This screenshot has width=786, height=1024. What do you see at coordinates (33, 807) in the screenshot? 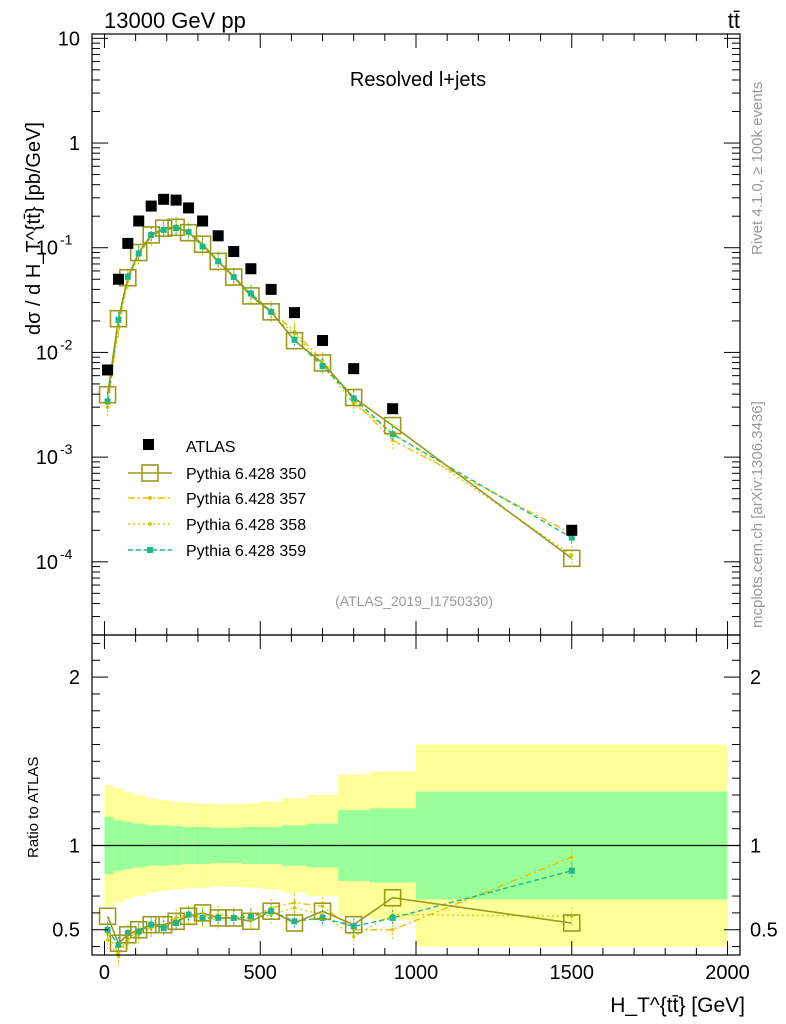
I see `ratio-y-axis-label: Ratio to ATLAS` at bounding box center [33, 807].